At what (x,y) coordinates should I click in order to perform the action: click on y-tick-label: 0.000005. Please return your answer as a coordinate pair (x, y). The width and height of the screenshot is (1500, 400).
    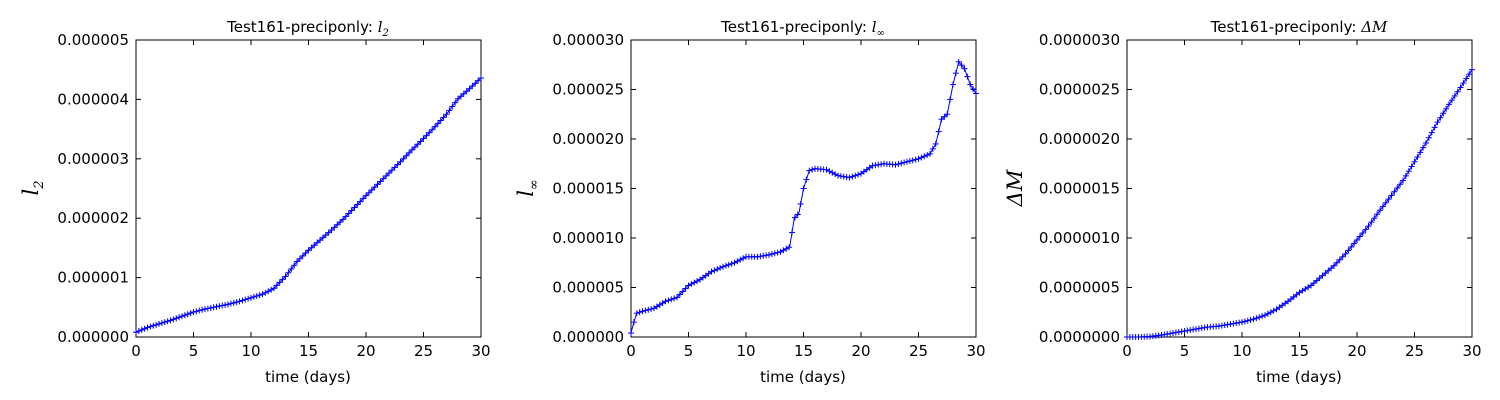
    Looking at the image, I should click on (588, 288).